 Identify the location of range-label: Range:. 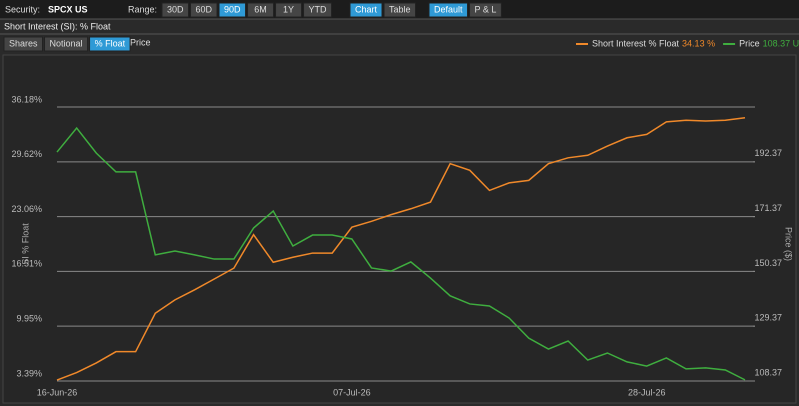
(142, 9).